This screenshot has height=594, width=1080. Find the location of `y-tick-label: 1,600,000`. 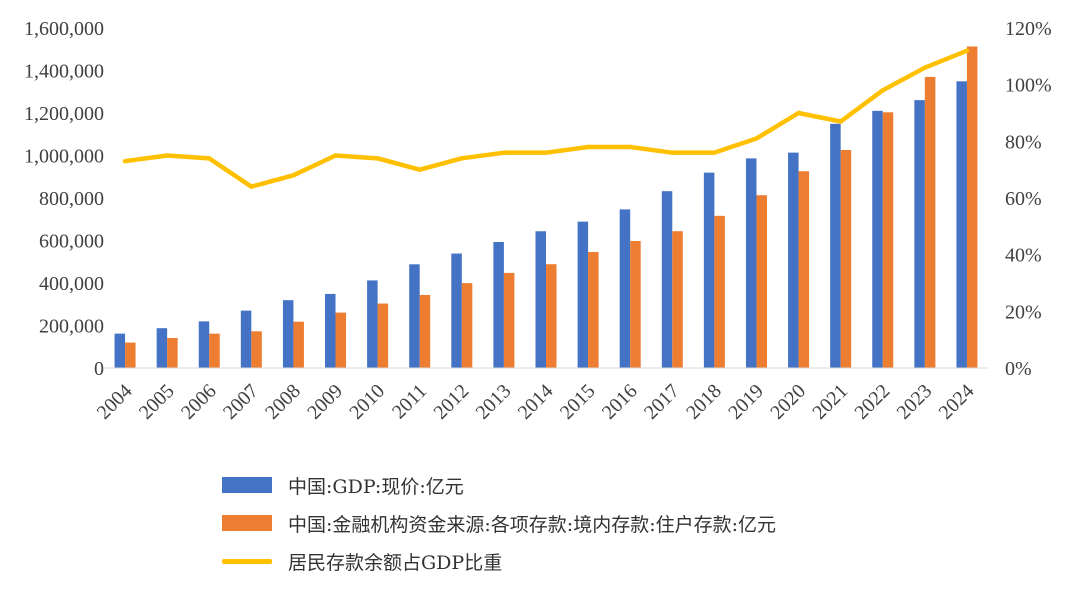

y-tick-label: 1,600,000 is located at coordinates (64, 29).